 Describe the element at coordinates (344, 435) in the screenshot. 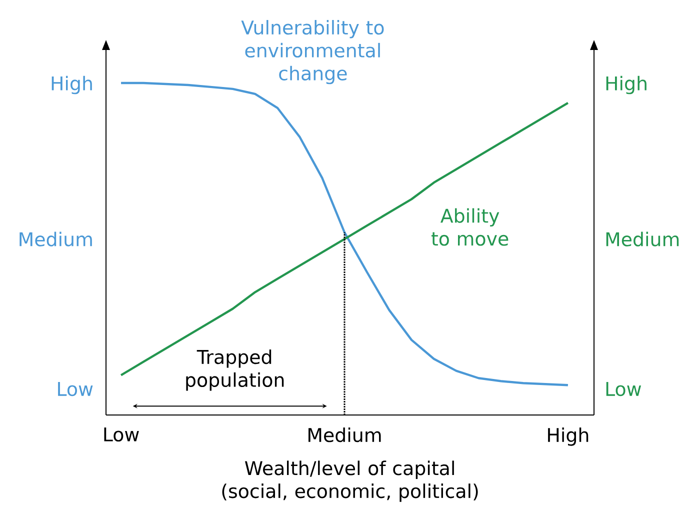

I see `x-tick-label: Medium` at that location.